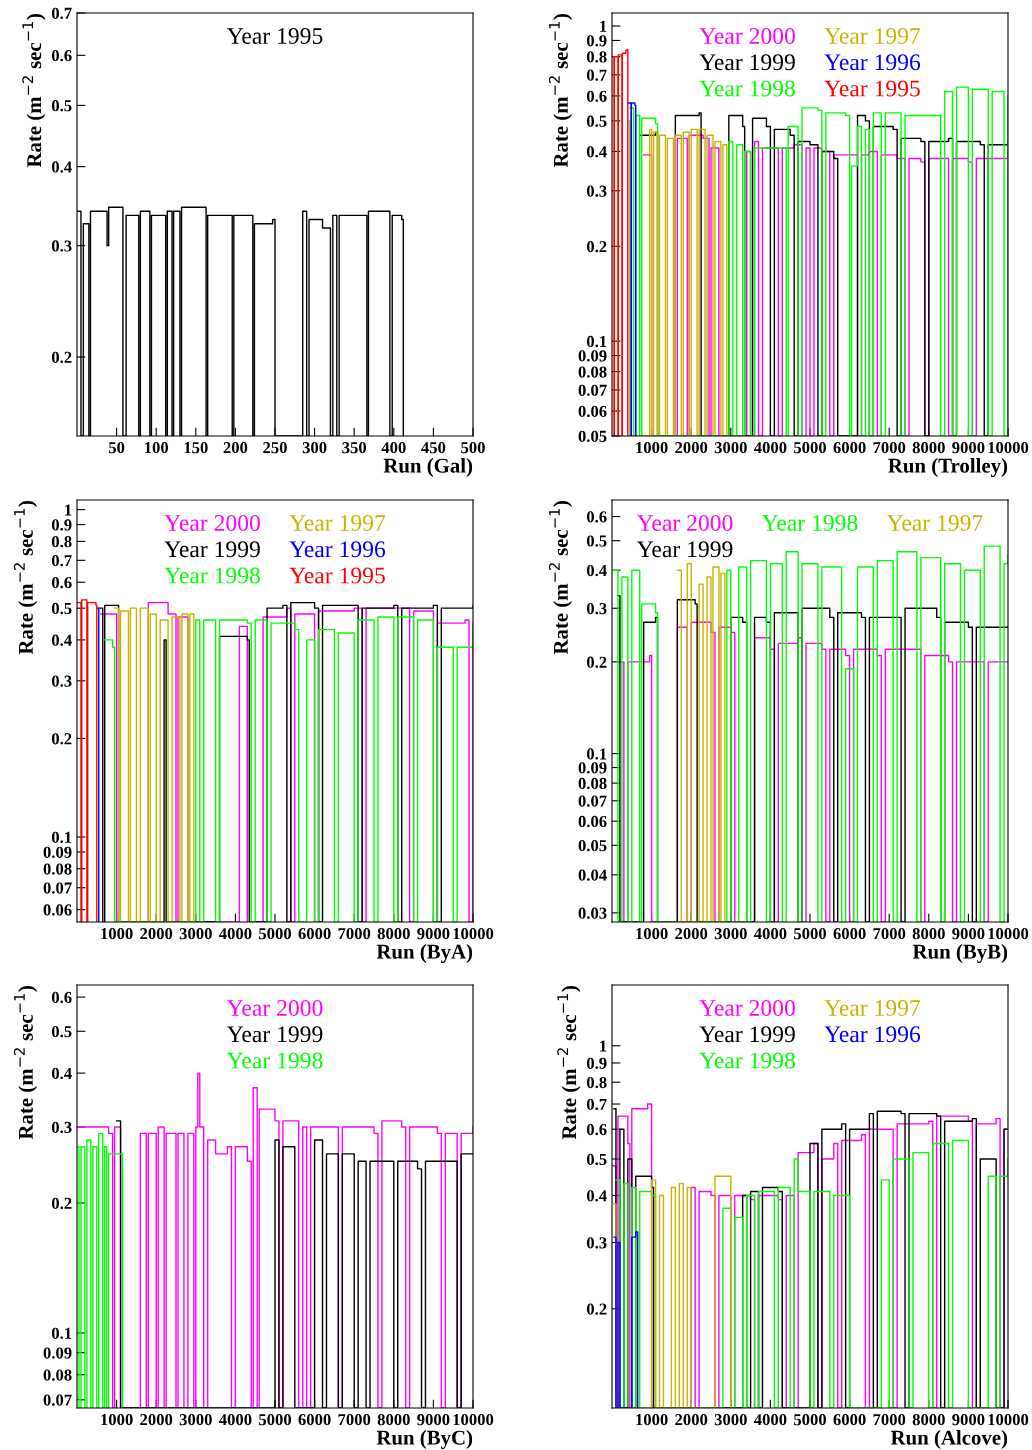  I want to click on y-tick-label: 0.8, so click(596, 57).